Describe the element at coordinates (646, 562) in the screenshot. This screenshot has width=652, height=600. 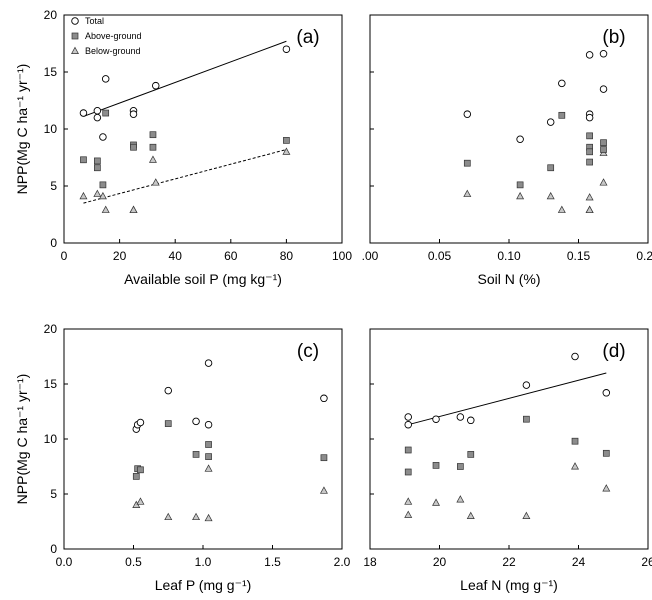
I see `x-tick-label: 26` at that location.